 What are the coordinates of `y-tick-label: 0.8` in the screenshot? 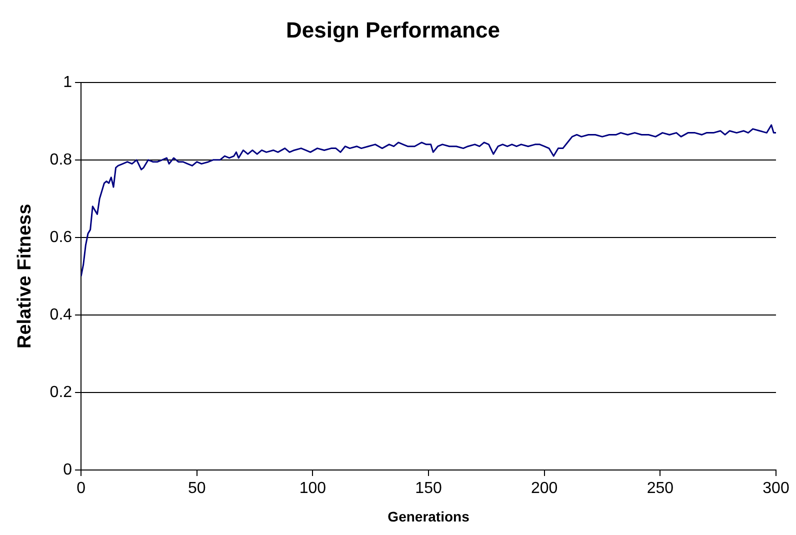 It's located at (61, 159).